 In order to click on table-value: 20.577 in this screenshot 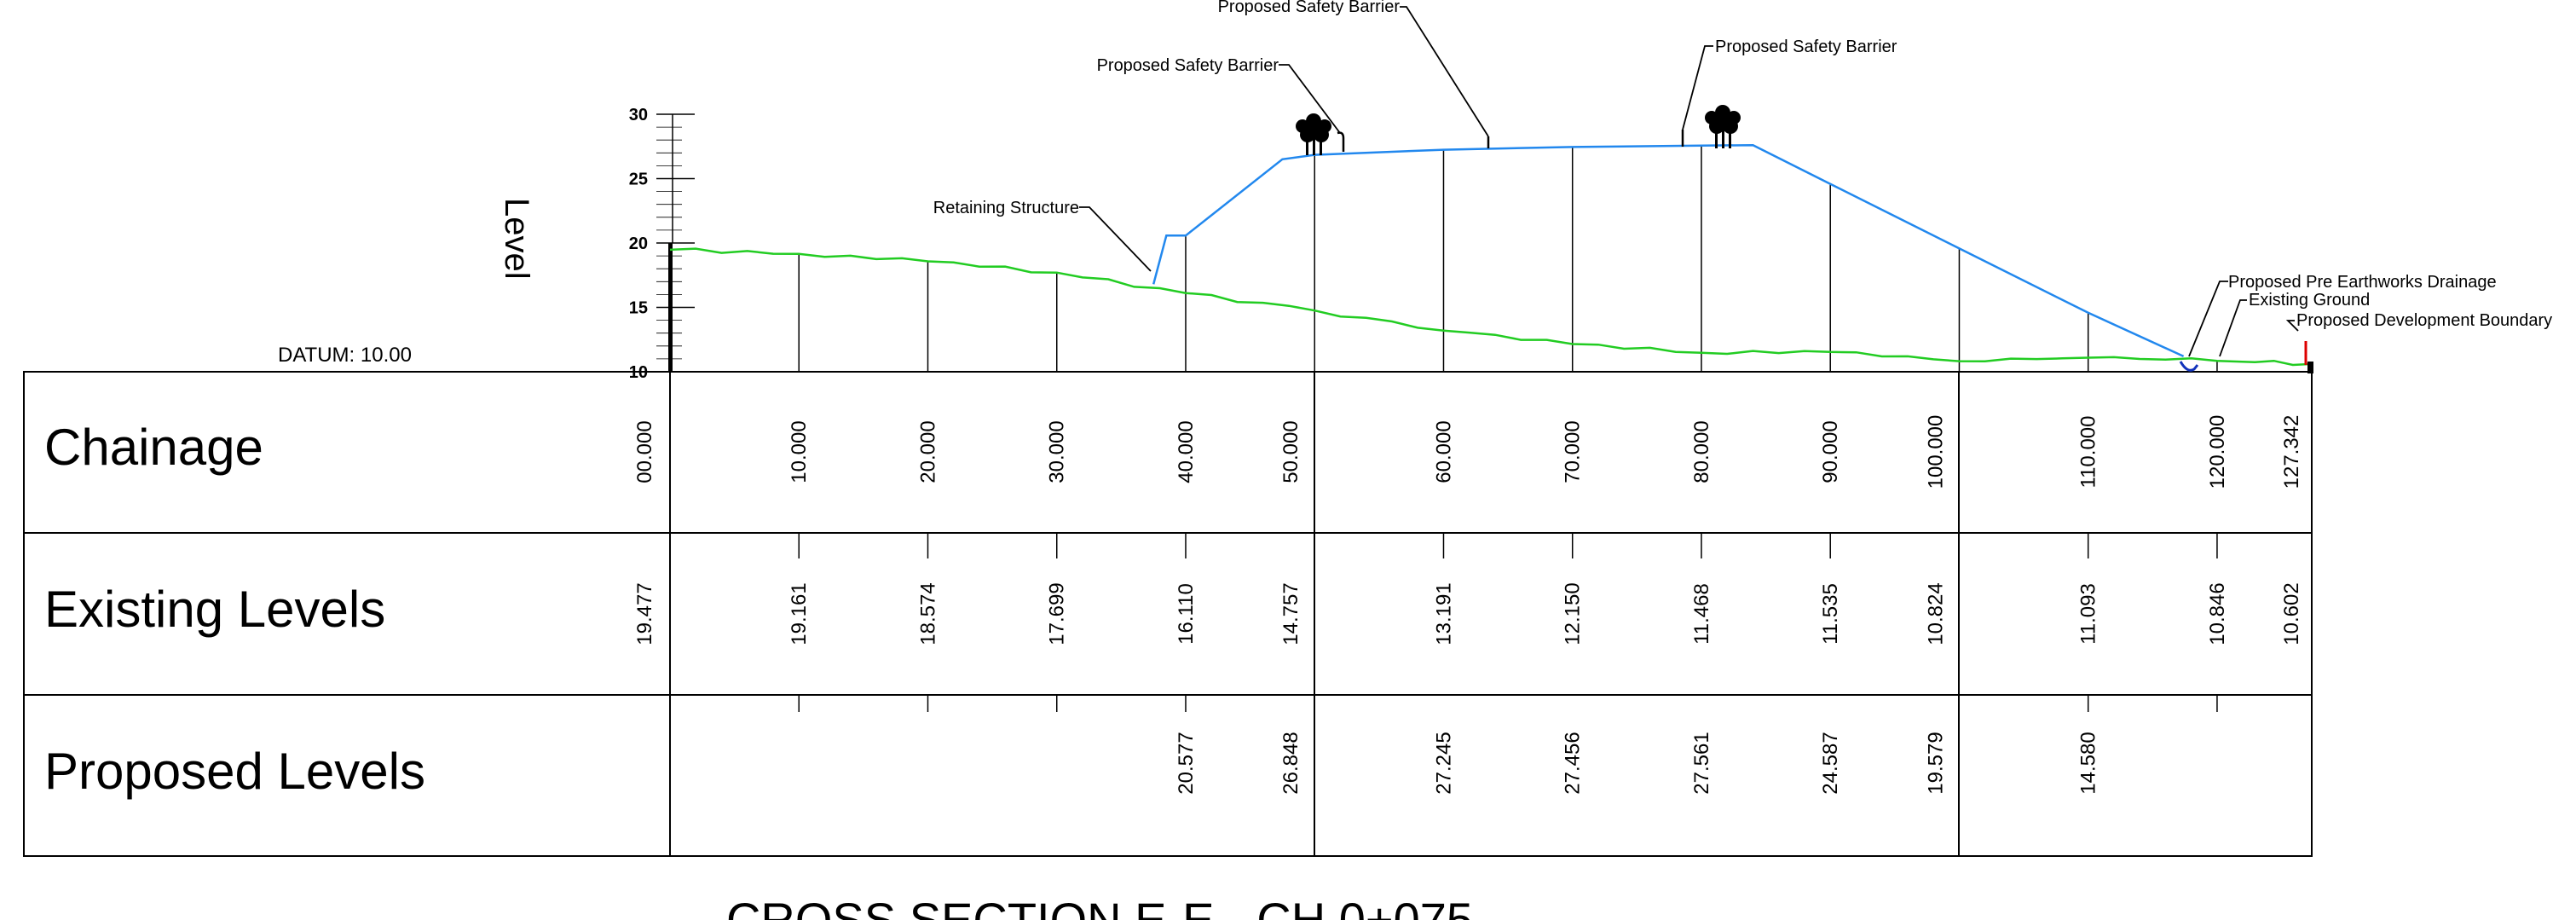, I will do `click(1186, 763)`.